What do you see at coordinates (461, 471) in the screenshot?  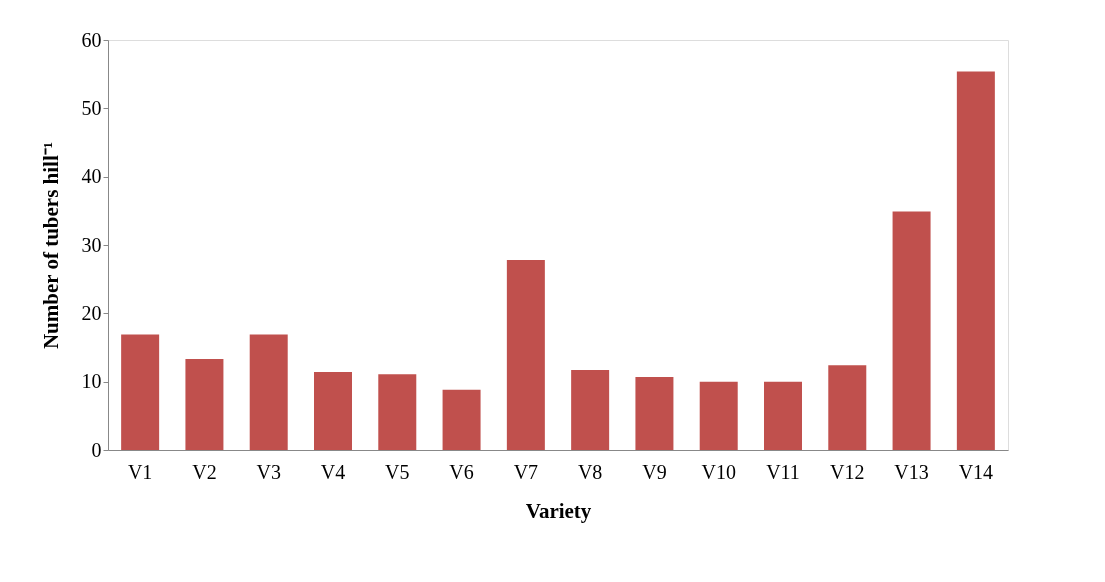 I see `x-tick-label: V6` at bounding box center [461, 471].